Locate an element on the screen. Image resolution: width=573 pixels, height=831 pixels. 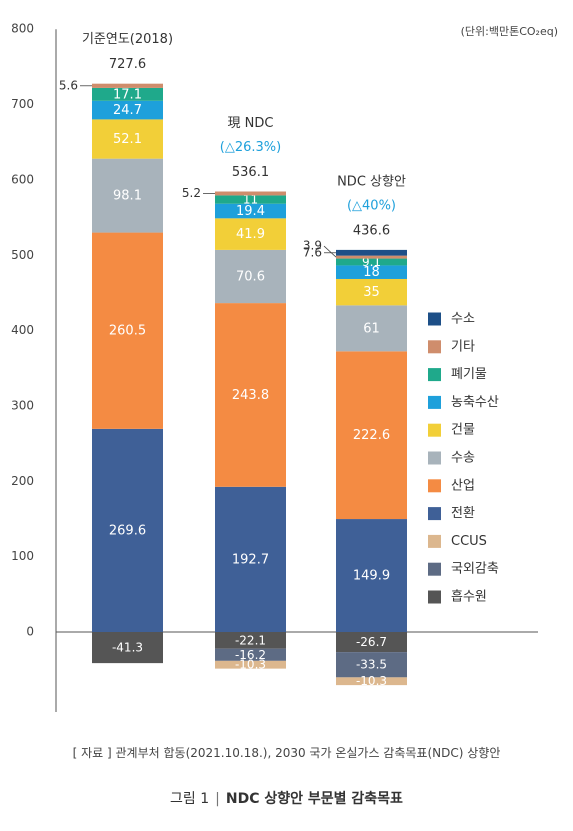
bar-value-label: 61 is located at coordinates (371, 328).